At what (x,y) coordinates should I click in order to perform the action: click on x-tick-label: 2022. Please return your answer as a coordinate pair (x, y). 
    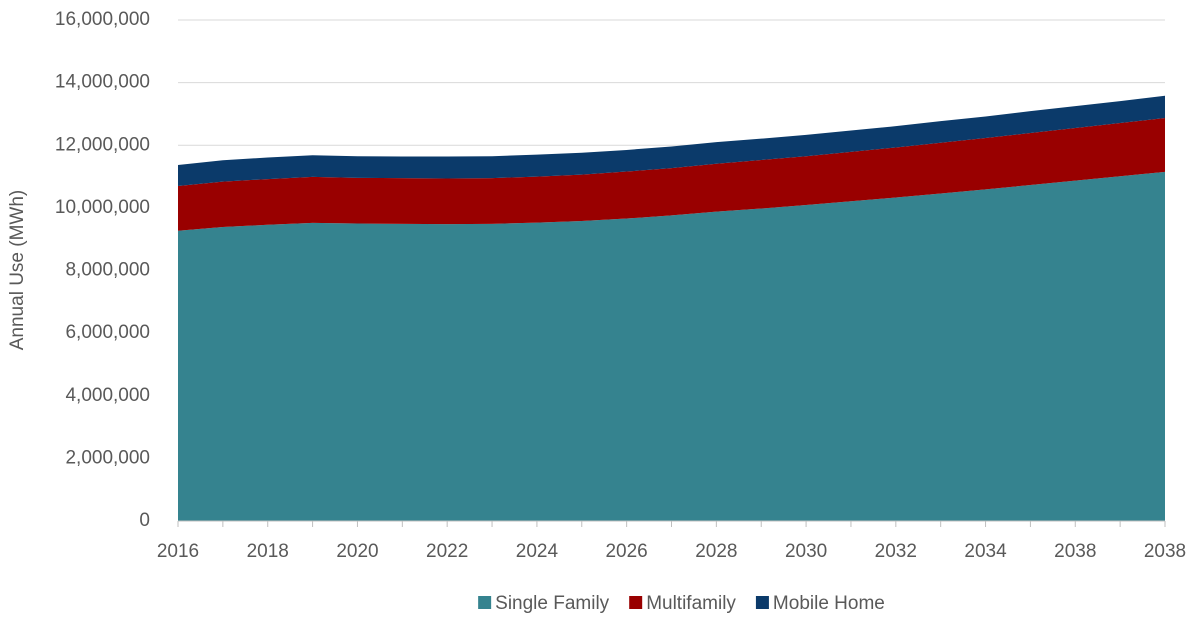
    Looking at the image, I should click on (447, 551).